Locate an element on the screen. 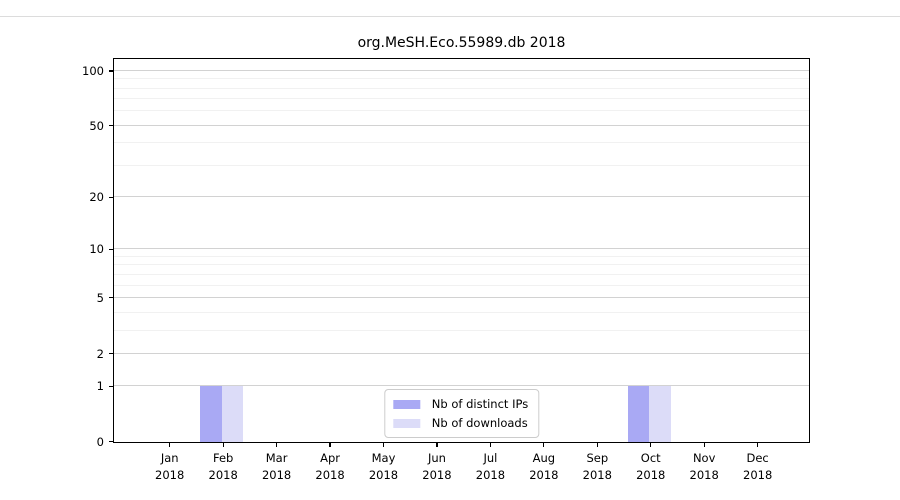 The height and width of the screenshot is (500, 900). legend-swatch-nb-of-downloads is located at coordinates (406, 423).